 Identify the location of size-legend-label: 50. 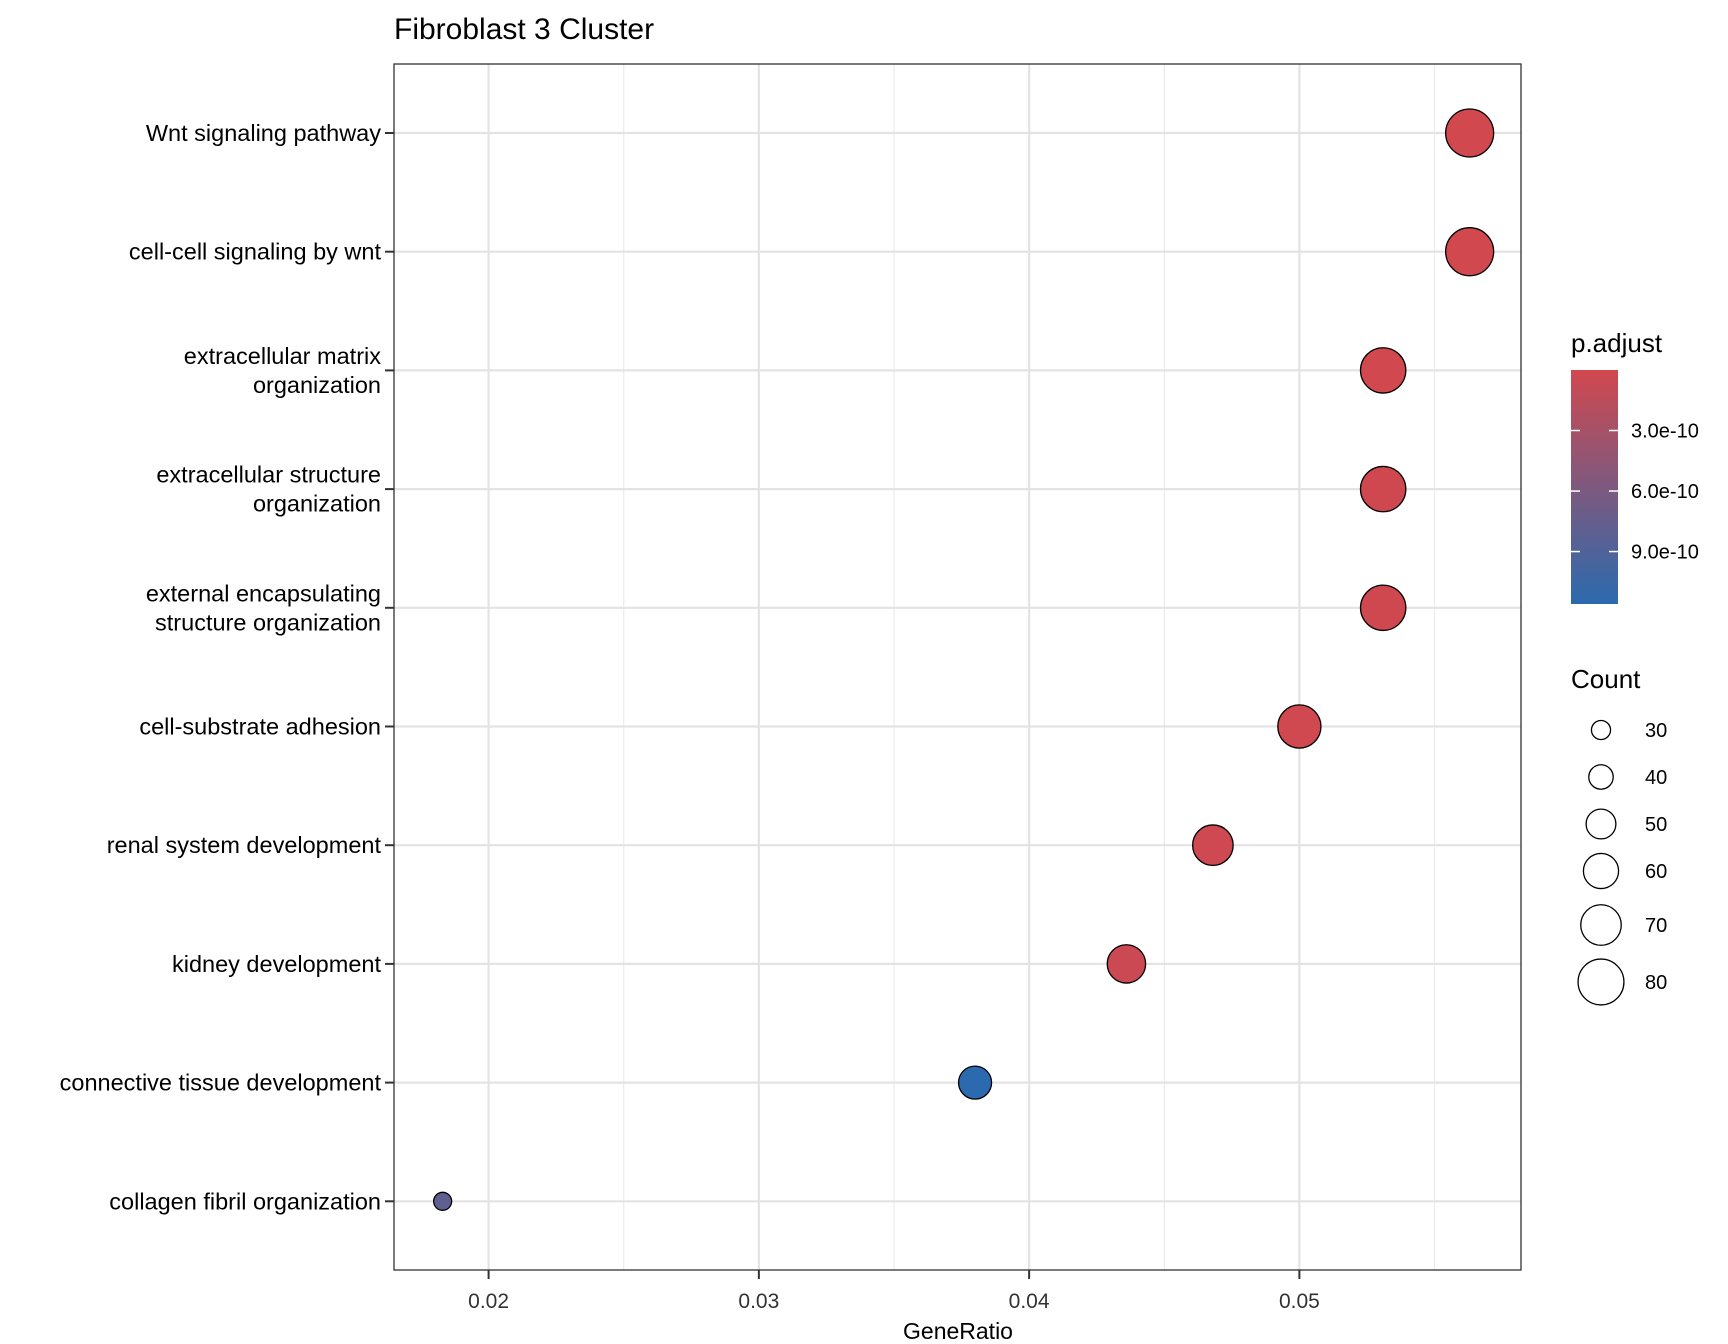
(1656, 825).